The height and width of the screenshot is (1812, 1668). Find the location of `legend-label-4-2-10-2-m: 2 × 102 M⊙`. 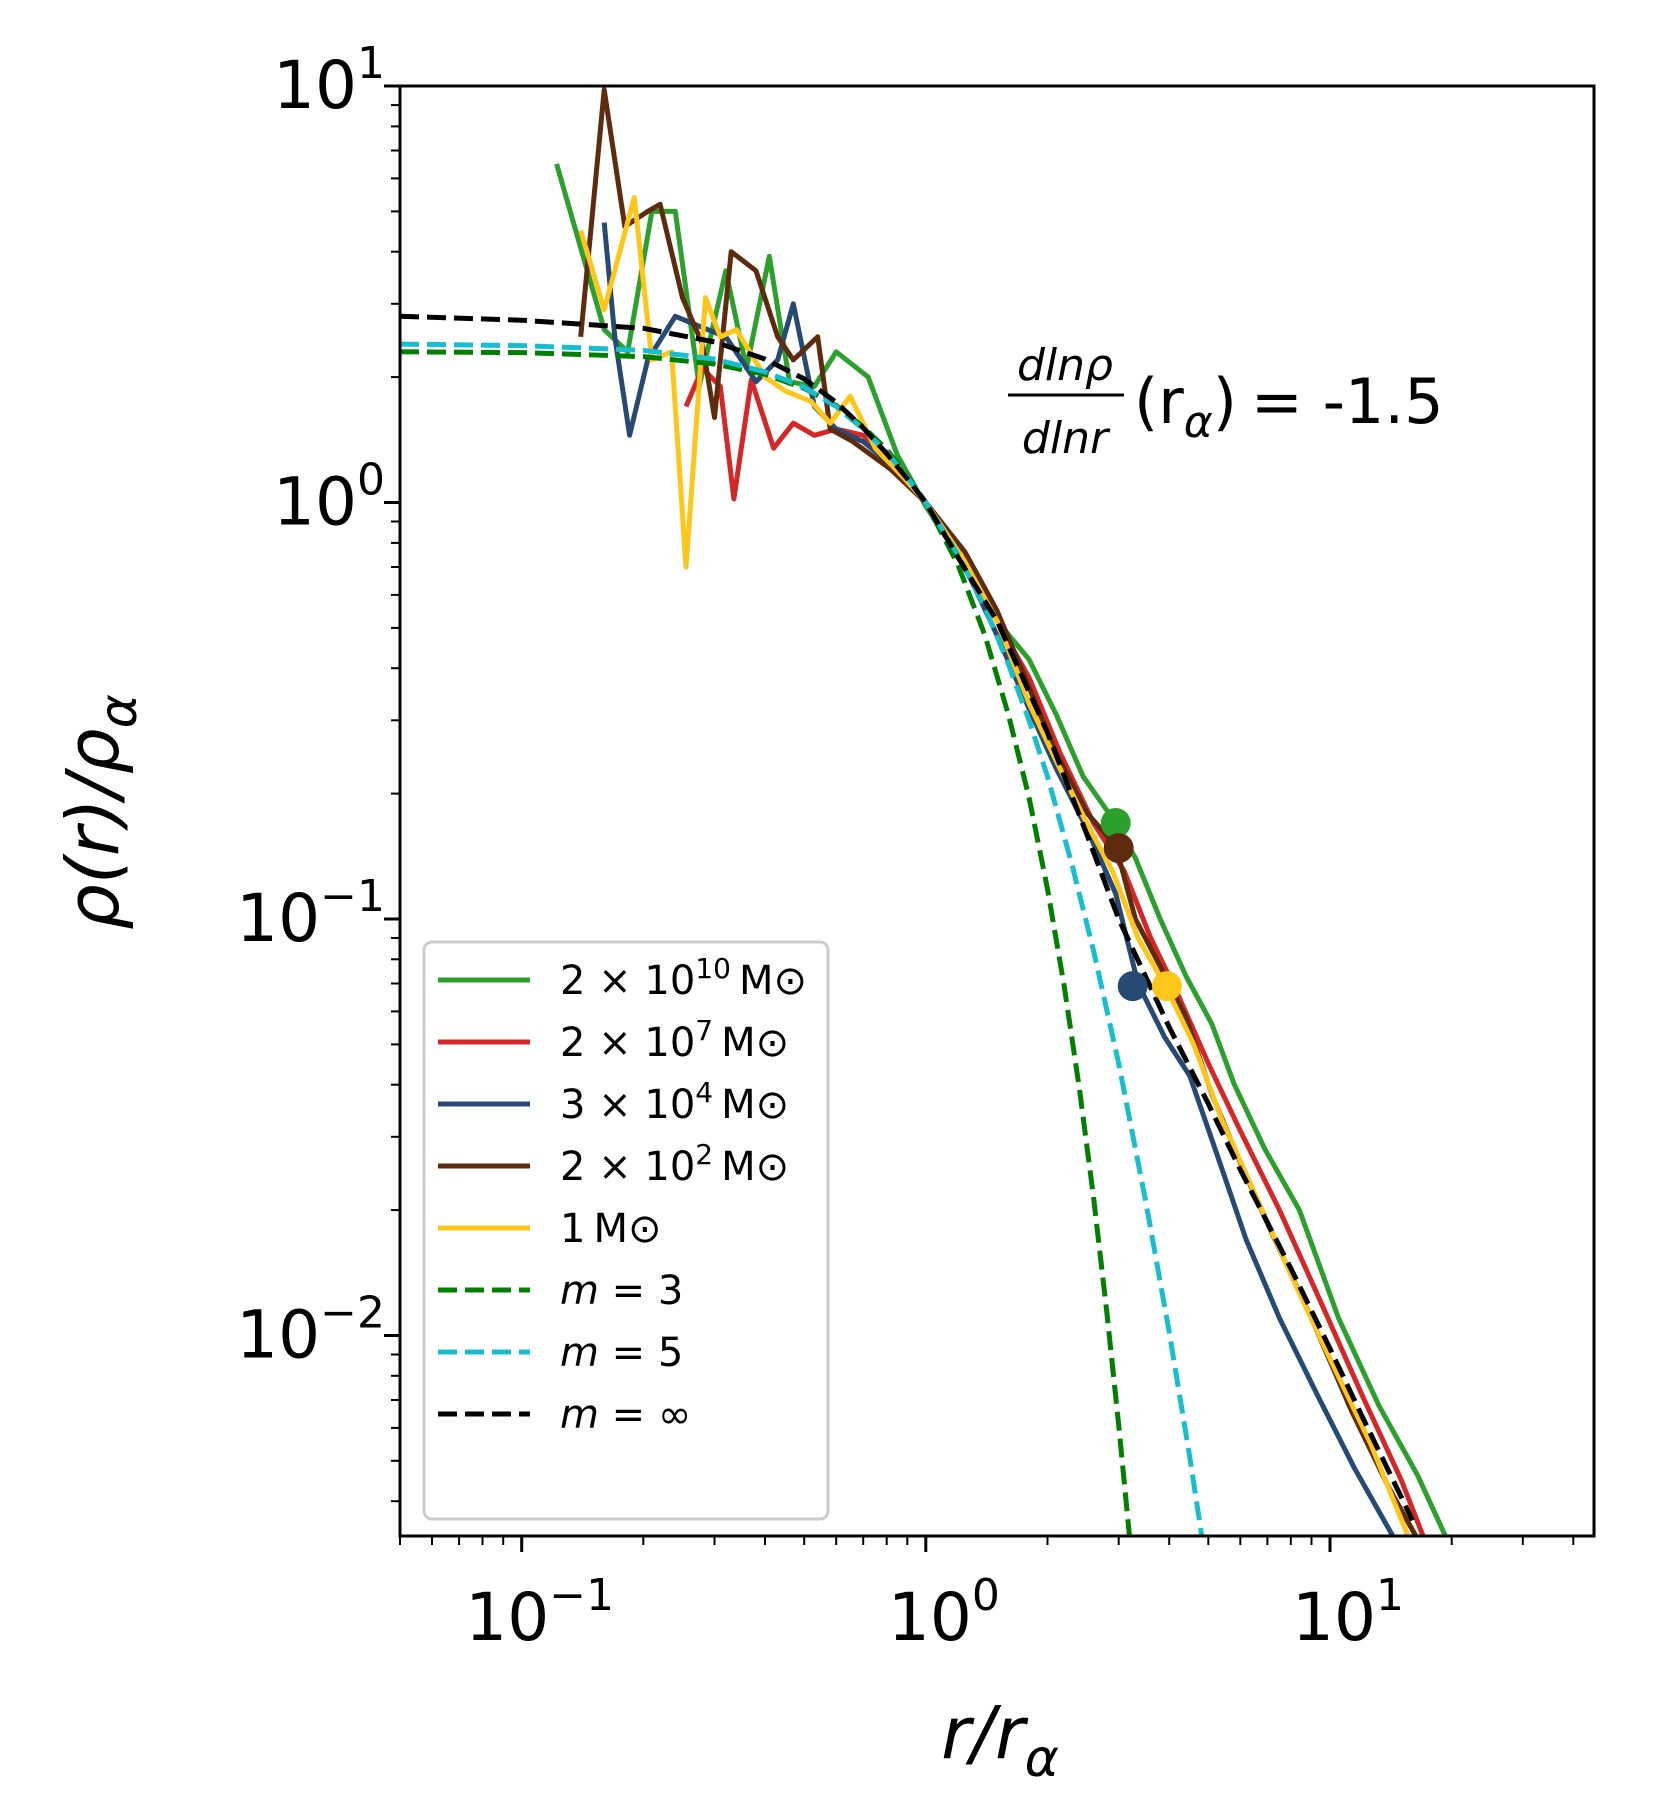

legend-label-4-2-10-2-m: 2 × 102 M⊙ is located at coordinates (674, 1164).